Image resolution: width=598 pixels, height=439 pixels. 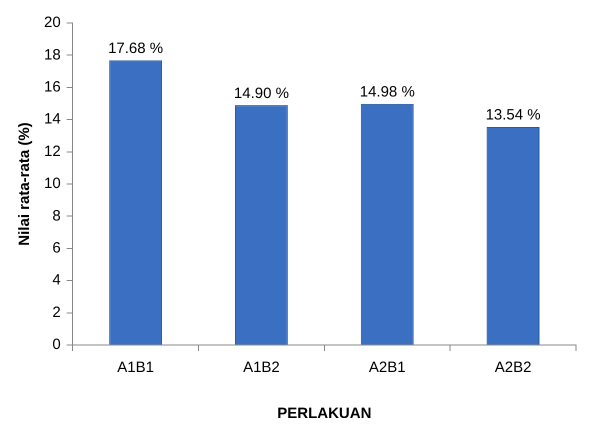 What do you see at coordinates (136, 48) in the screenshot?
I see `data-label: 17.68 %` at bounding box center [136, 48].